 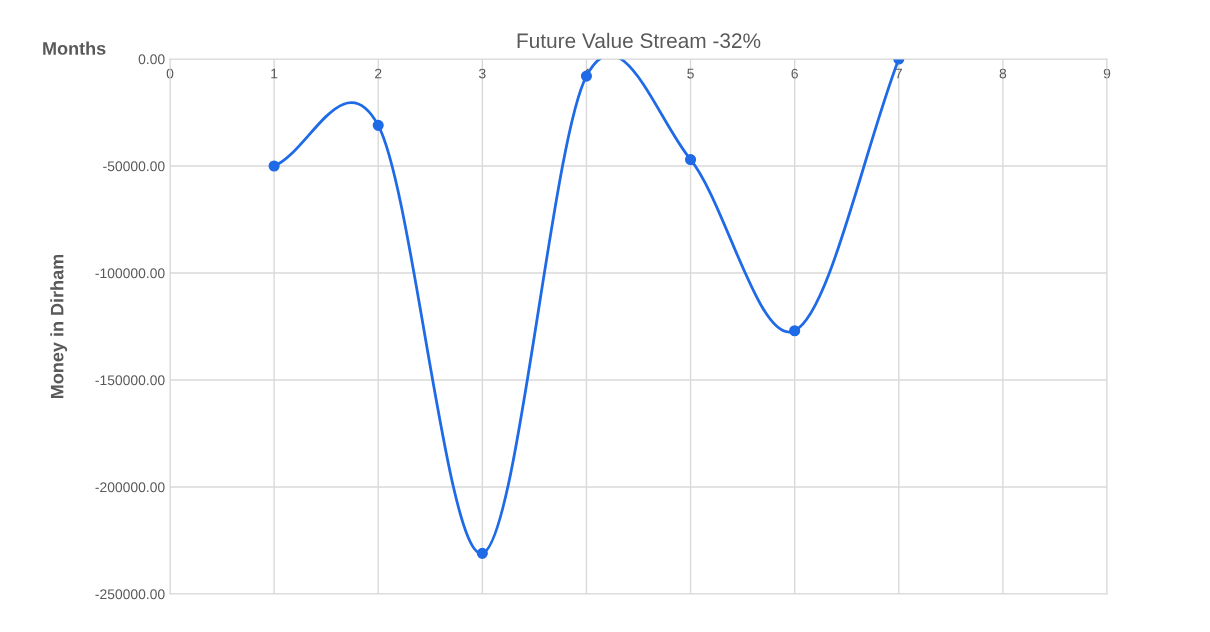 What do you see at coordinates (378, 73) in the screenshot?
I see `x-tick-label: 2` at bounding box center [378, 73].